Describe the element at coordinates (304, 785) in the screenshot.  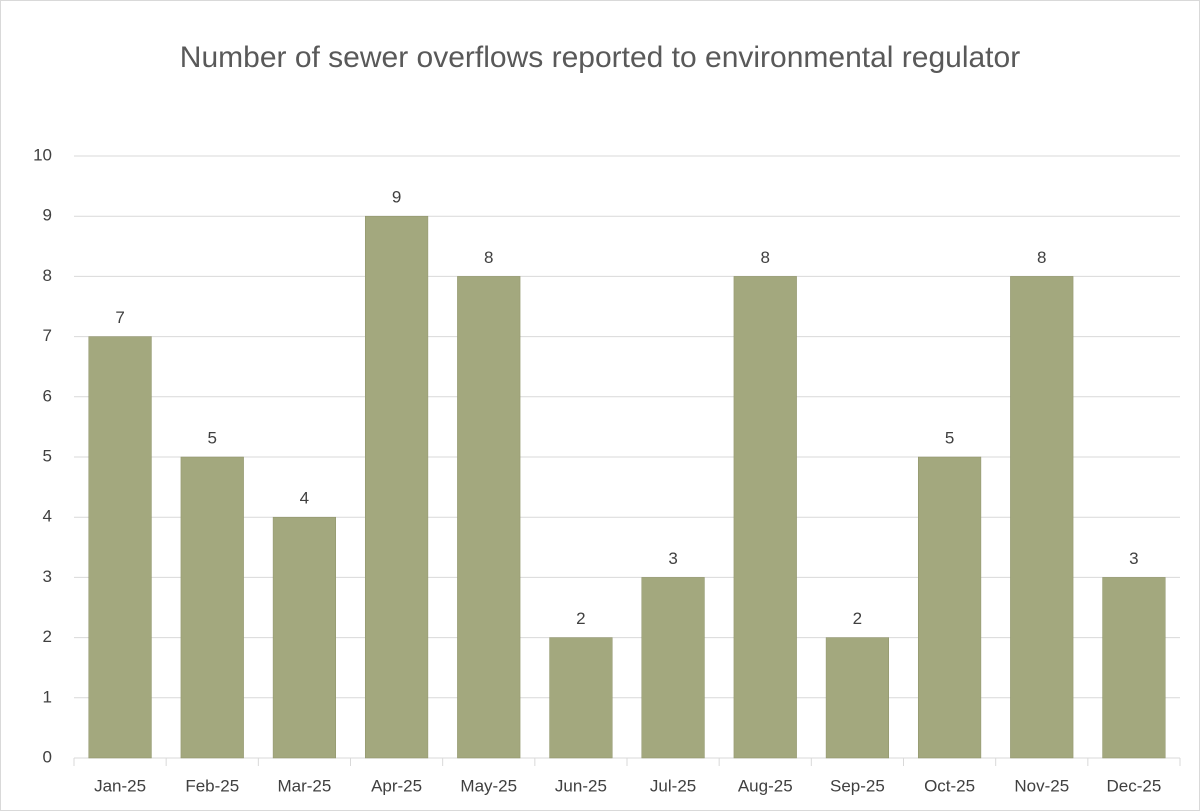
I see `x-tick-label: Mar-25` at that location.